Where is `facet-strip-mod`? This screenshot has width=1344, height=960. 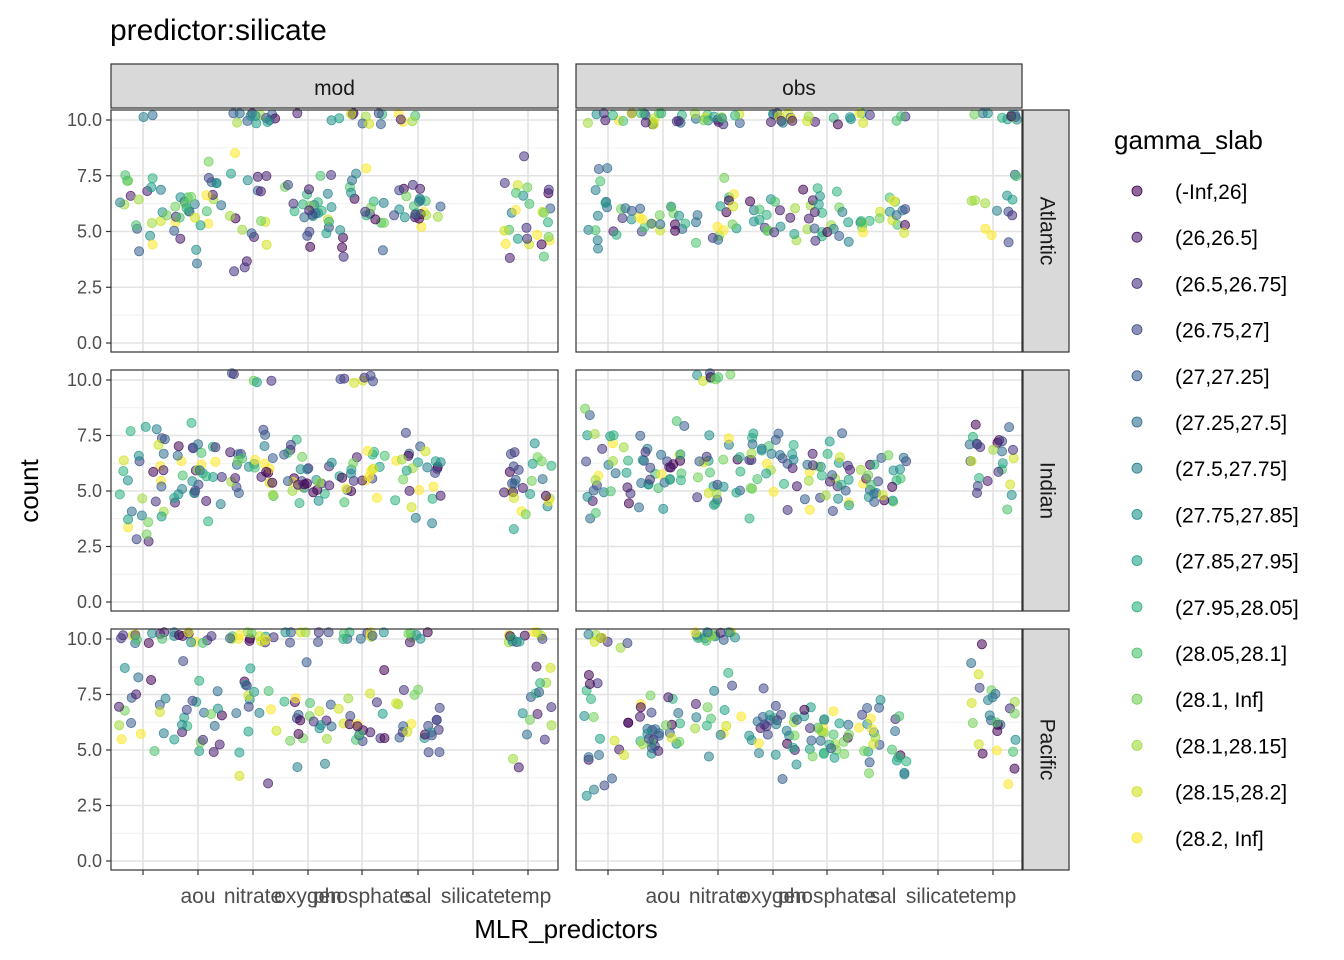
facet-strip-mod is located at coordinates (334, 86).